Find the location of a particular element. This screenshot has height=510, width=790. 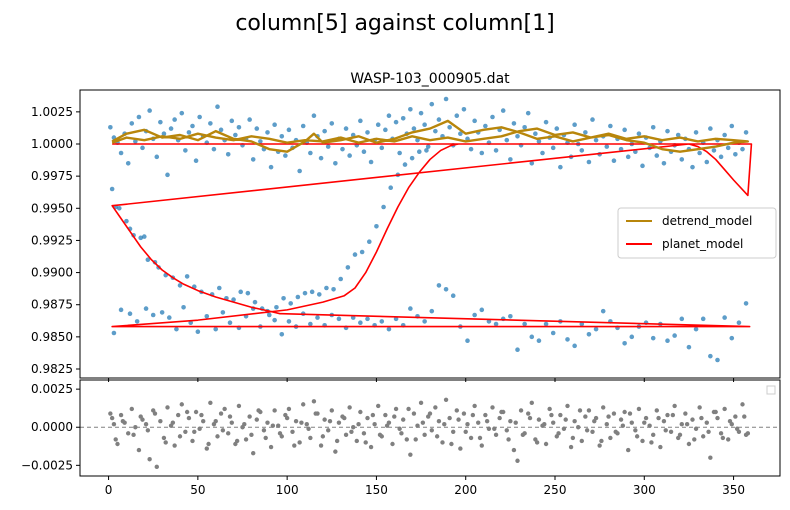

bottom-y-tick-label: 0.0000 is located at coordinates (52, 427).